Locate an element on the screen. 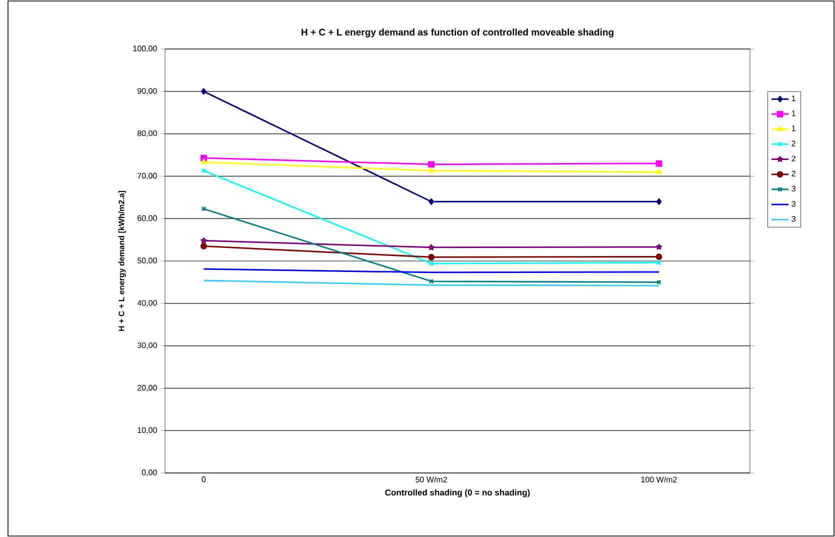  y-axis-title: H + C + L energy demand [kWh/m2.a] is located at coordinates (122, 260).